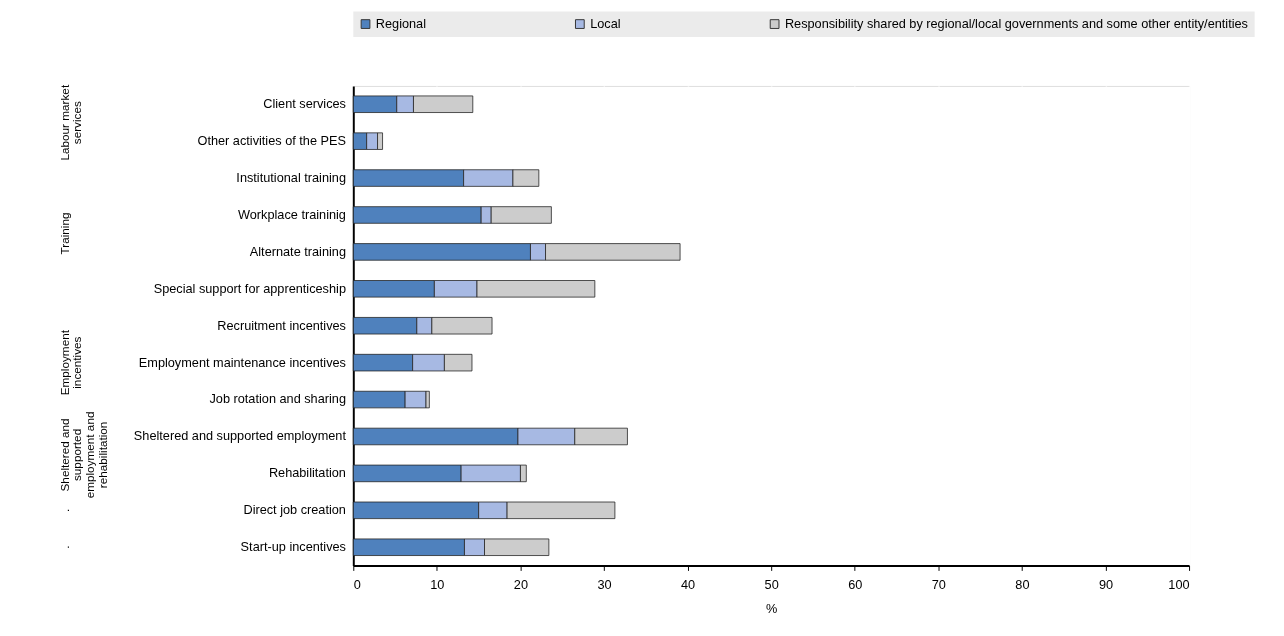 This screenshot has width=1284, height=636. What do you see at coordinates (1022, 584) in the screenshot?
I see `x-tick-label: 80` at bounding box center [1022, 584].